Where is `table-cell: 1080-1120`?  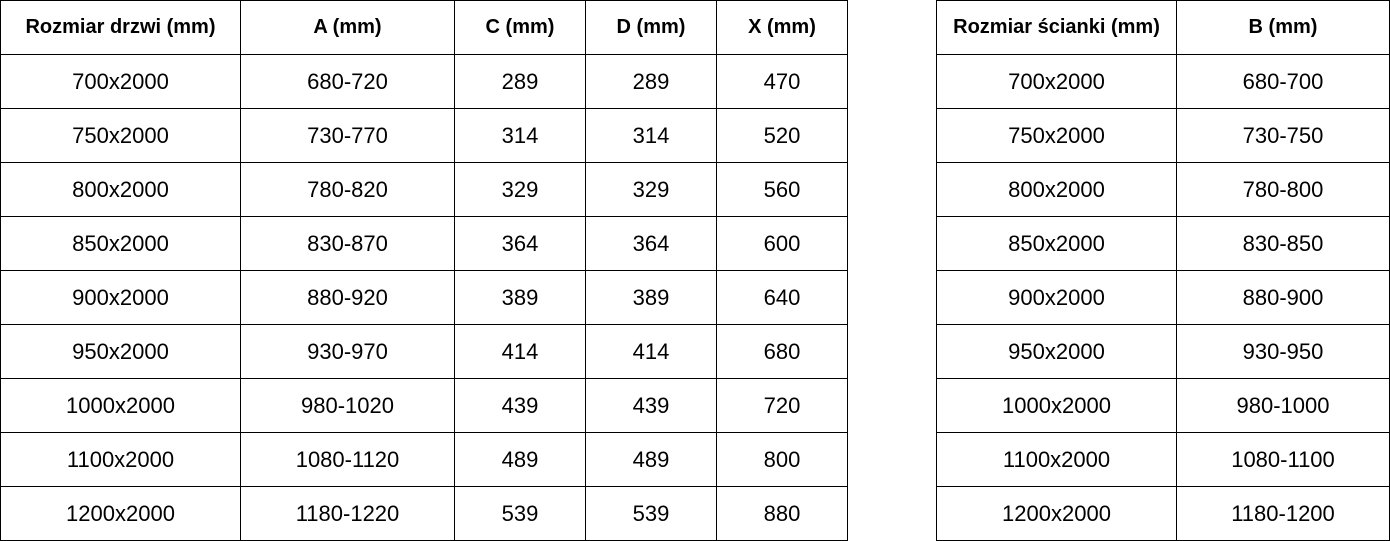
table-cell: 1080-1120 is located at coordinates (347, 459).